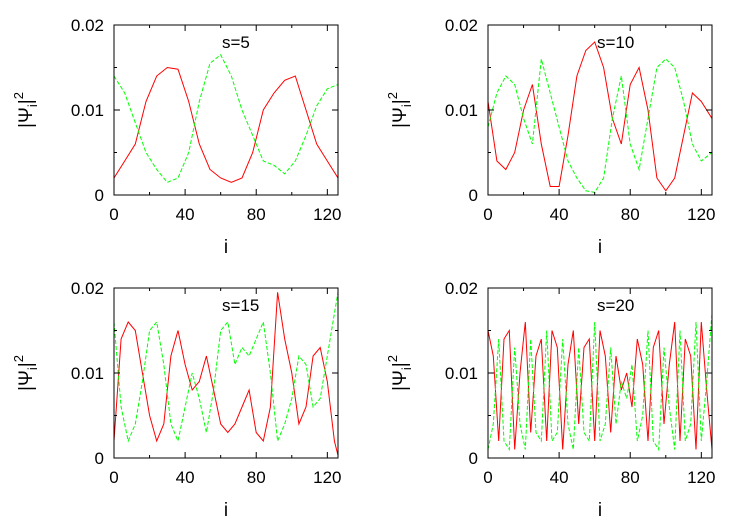 The width and height of the screenshot is (747, 523). I want to click on panel-annotation: s=10, so click(615, 42).